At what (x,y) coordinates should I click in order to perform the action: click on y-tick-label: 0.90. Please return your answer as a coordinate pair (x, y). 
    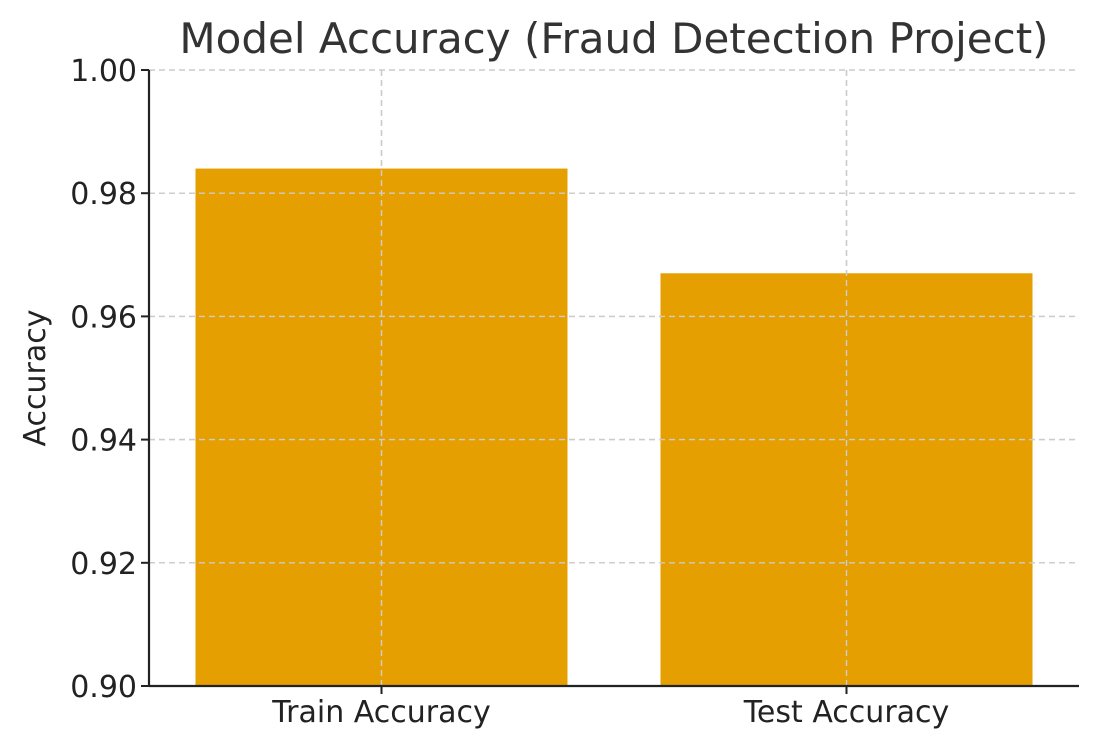
    Looking at the image, I should click on (103, 687).